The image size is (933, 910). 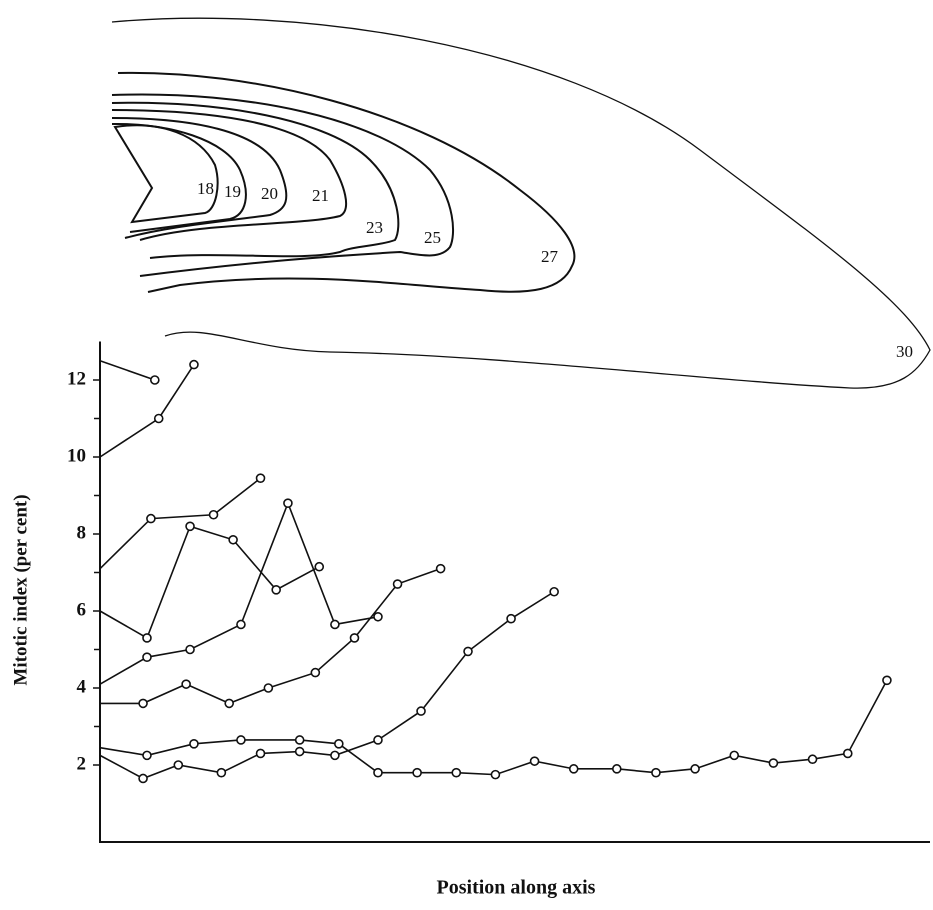 What do you see at coordinates (76, 455) in the screenshot?
I see `y-tick-label: 10` at bounding box center [76, 455].